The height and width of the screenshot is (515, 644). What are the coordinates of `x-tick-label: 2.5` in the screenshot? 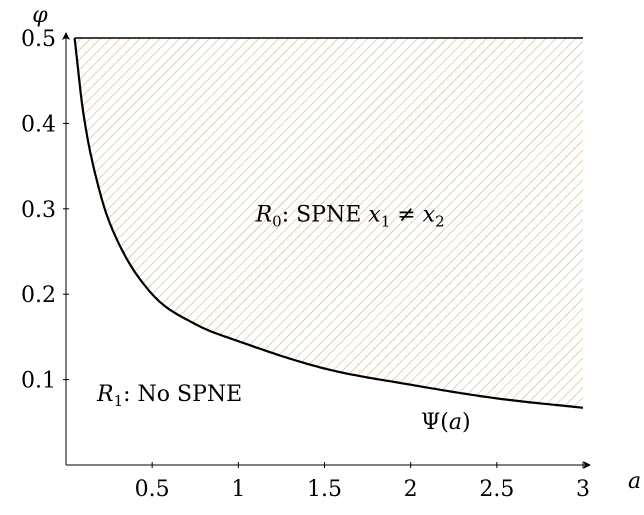 It's located at (496, 489).